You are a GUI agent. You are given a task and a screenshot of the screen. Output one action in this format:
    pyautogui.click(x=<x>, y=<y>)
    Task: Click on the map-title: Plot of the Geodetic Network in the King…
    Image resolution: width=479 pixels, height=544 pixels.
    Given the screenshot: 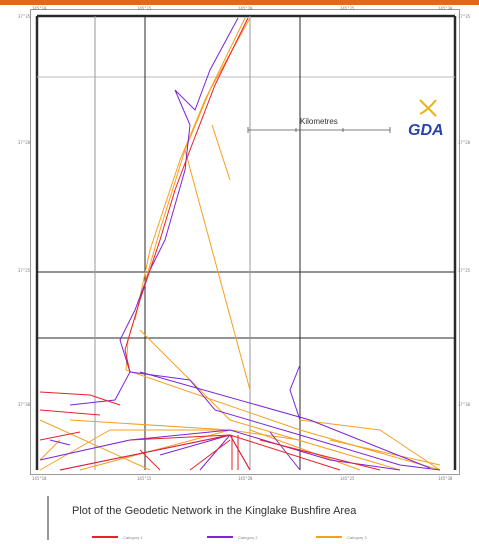 What is the action you would take?
    pyautogui.click(x=214, y=511)
    